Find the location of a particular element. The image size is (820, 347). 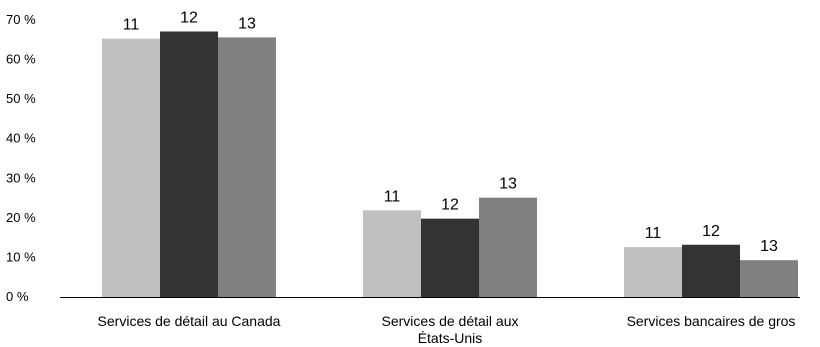

y-tick-label: 10 % is located at coordinates (21, 256).